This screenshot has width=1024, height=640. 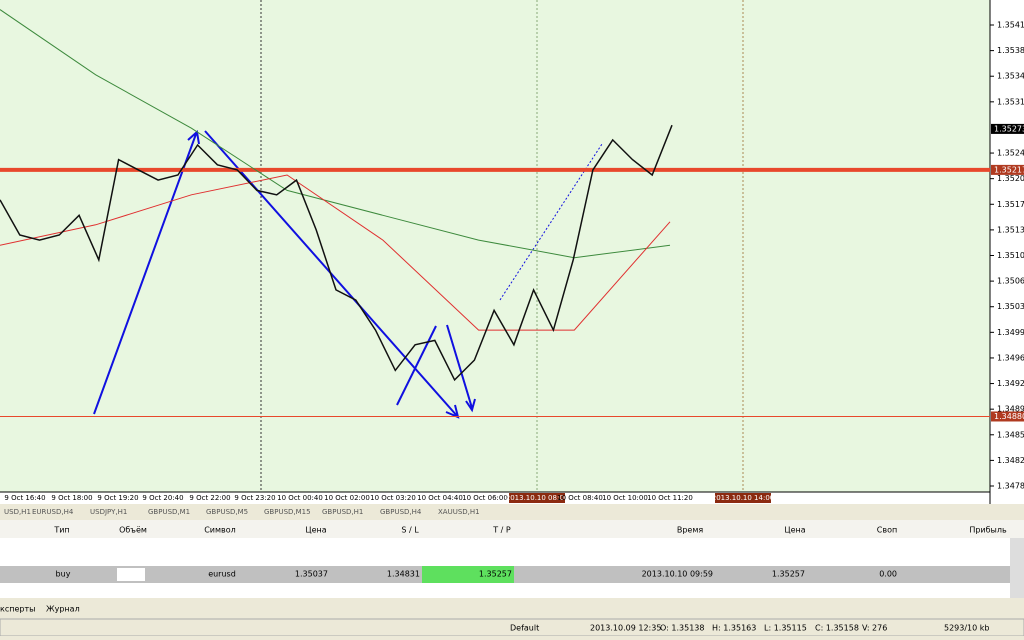 What do you see at coordinates (220, 530) in the screenshot?
I see `column-header: Символ` at bounding box center [220, 530].